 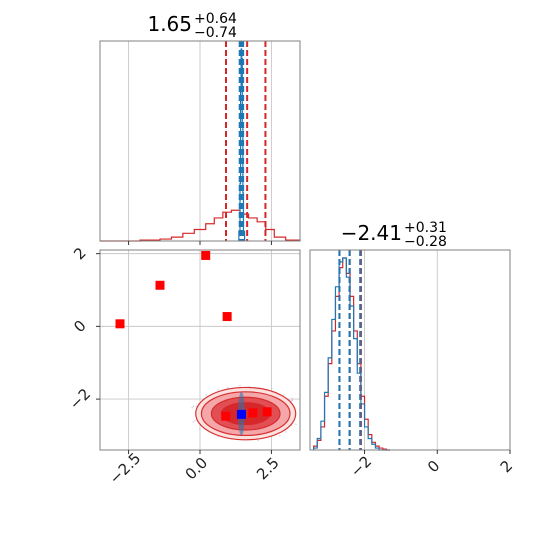 I want to click on p1-title-median: −2.41, so click(x=371, y=233).